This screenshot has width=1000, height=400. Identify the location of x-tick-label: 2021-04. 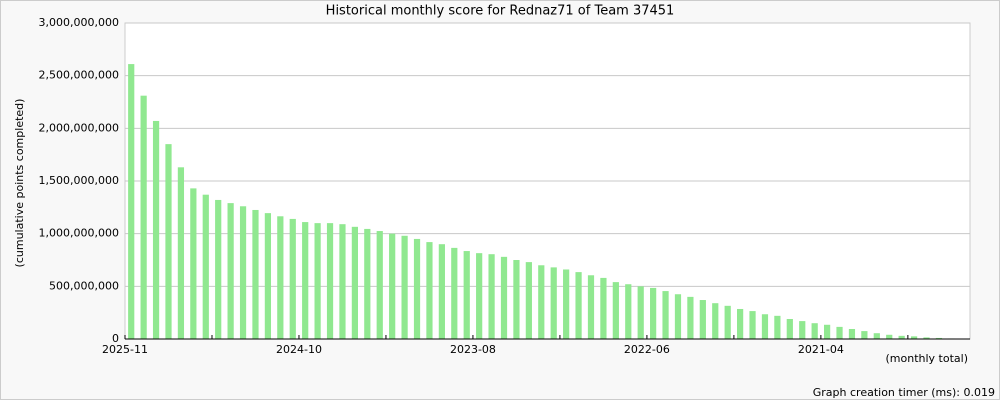
(821, 349).